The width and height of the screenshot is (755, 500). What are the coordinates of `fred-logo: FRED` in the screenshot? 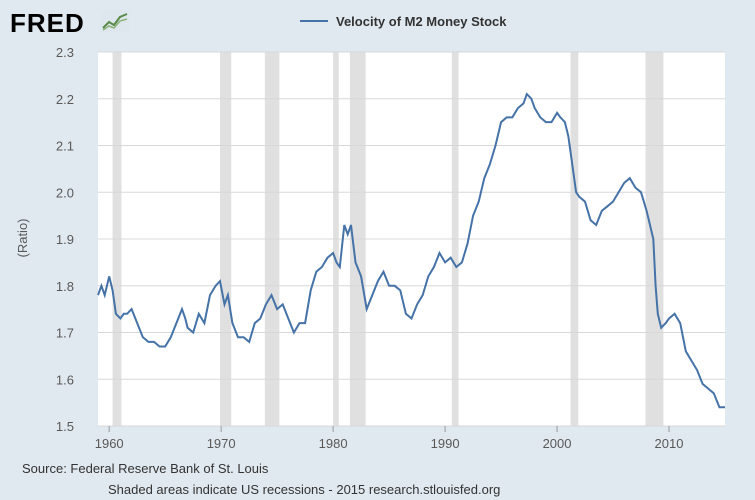 It's located at (47, 23).